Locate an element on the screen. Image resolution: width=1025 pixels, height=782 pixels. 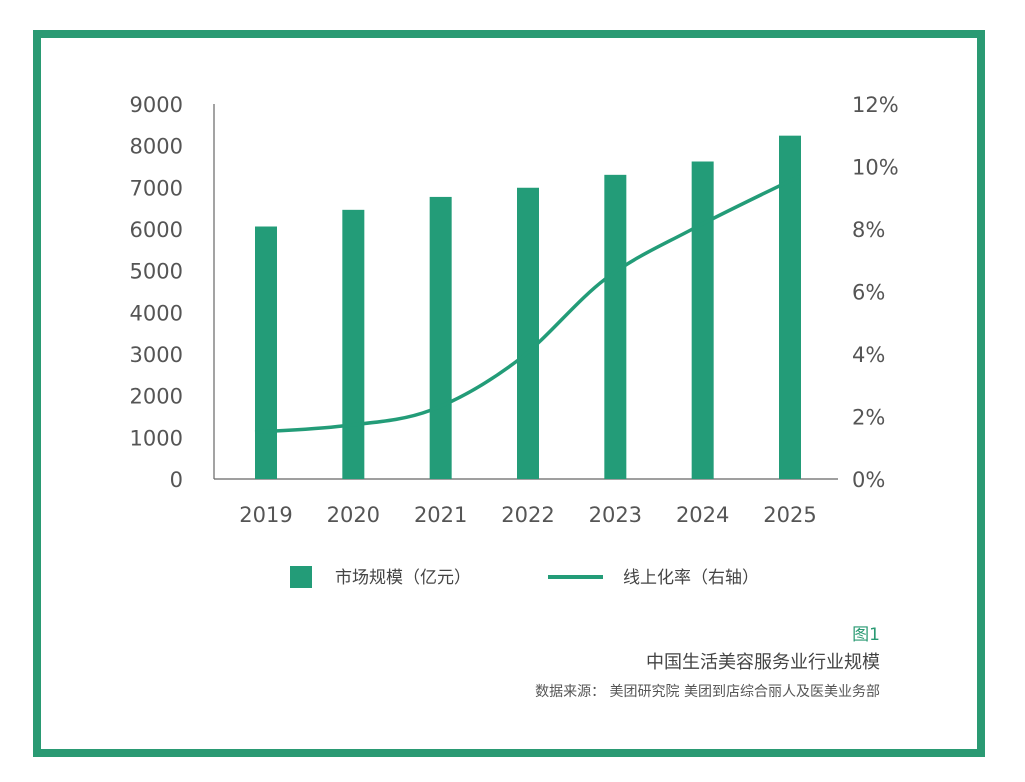
figure-source: 数据来源： 美团研究院 美团到店综合丽人及医美业务部 is located at coordinates (707, 692).